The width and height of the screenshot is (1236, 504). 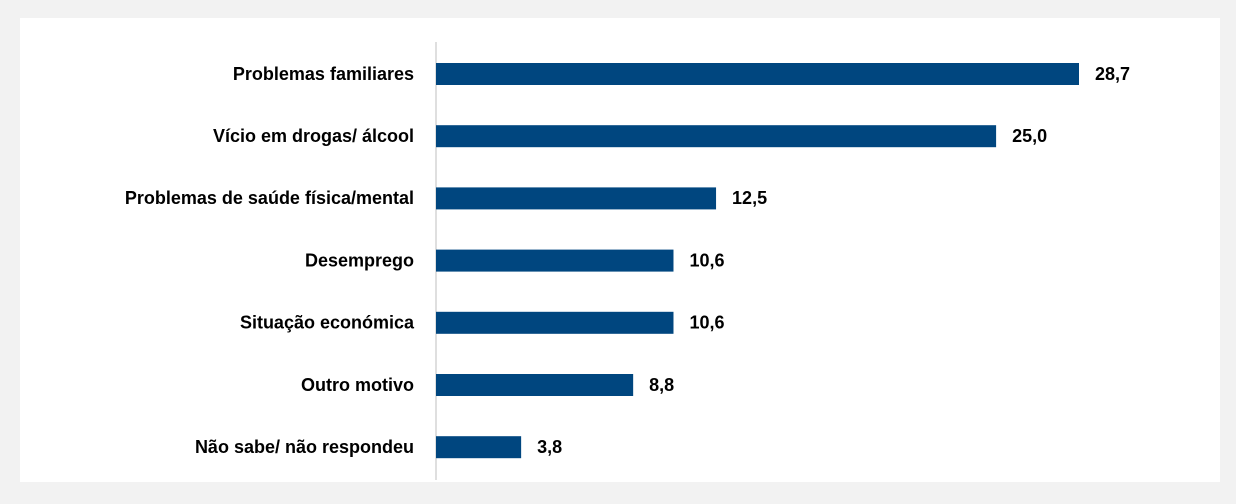 What do you see at coordinates (304, 447) in the screenshot?
I see `category-label: Não sabe/ não respondeu` at bounding box center [304, 447].